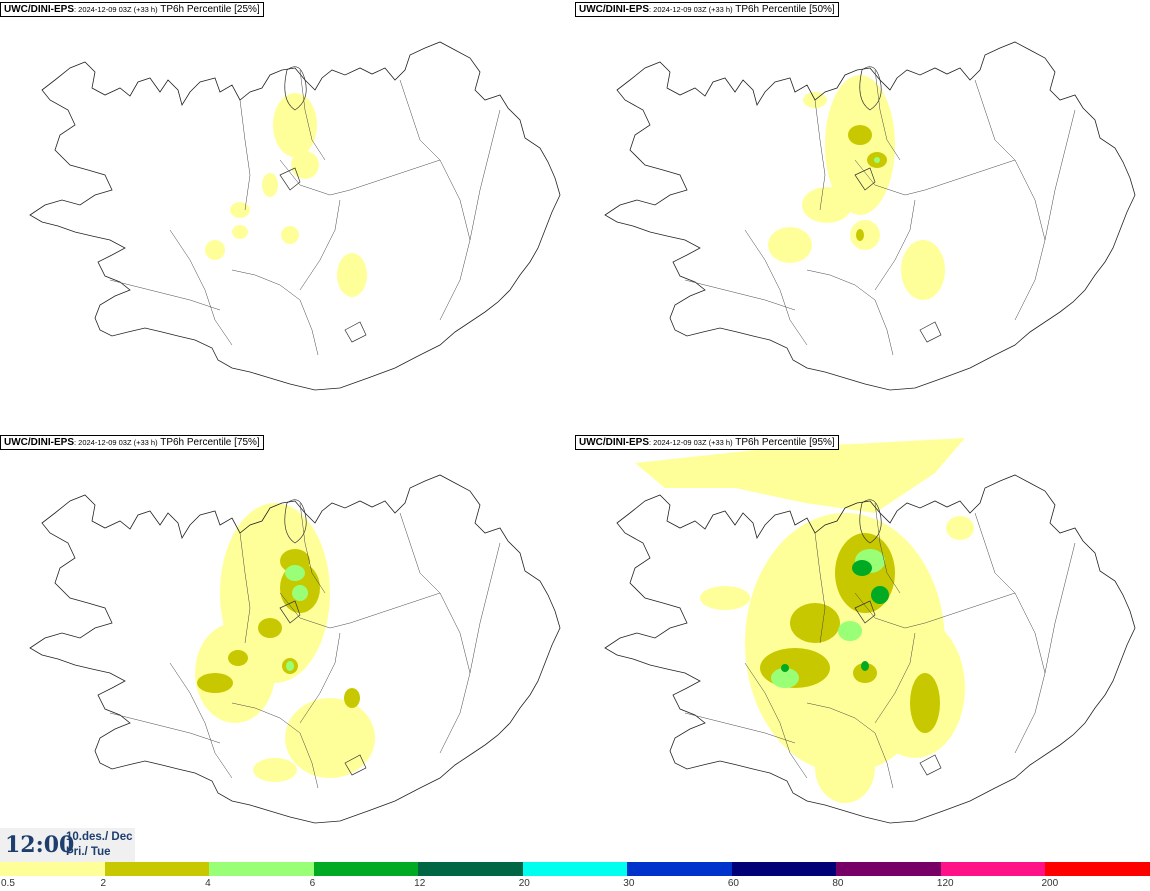 This screenshot has width=1150, height=891. What do you see at coordinates (420, 883) in the screenshot?
I see `legend-label: 12` at bounding box center [420, 883].